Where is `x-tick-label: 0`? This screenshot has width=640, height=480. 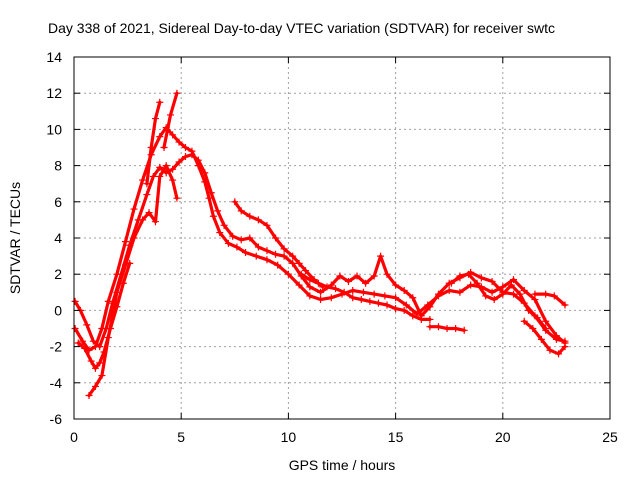 x-tick-label: 0 is located at coordinates (74, 437).